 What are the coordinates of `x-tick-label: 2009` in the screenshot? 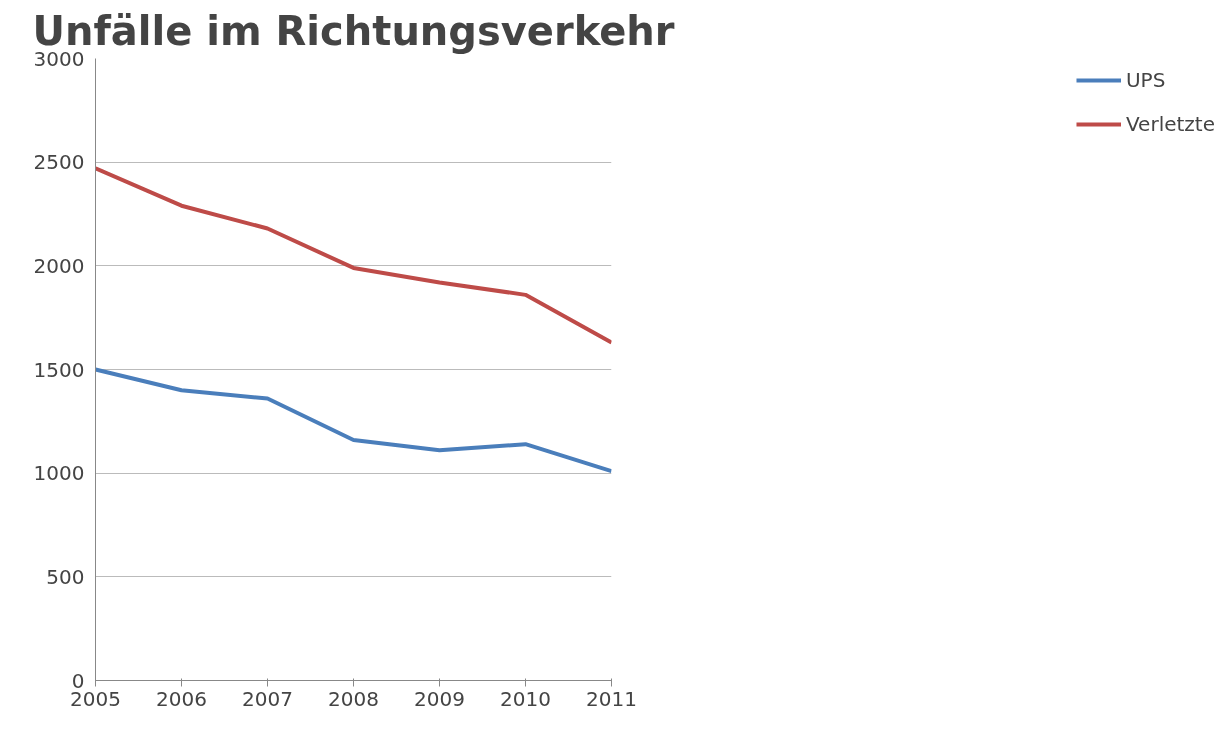 It's located at (439, 698).